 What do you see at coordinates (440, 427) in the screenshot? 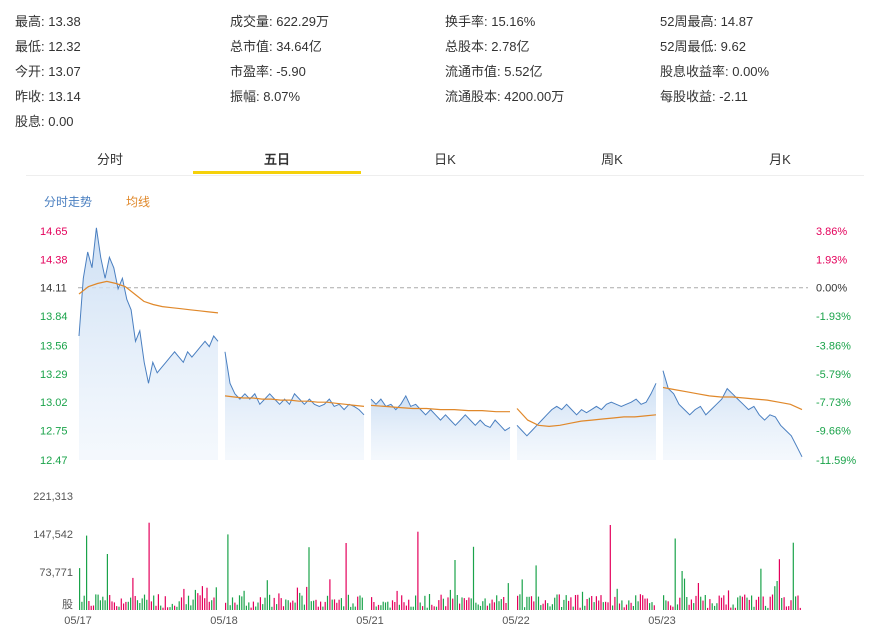
I see `price-area-day` at bounding box center [440, 427].